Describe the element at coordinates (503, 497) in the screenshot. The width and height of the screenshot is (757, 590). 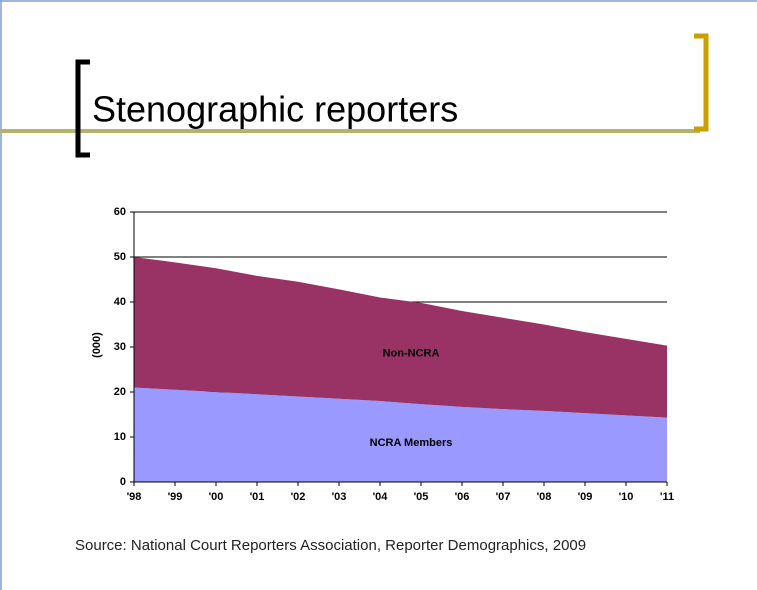
I see `x-tick-label: '07` at that location.